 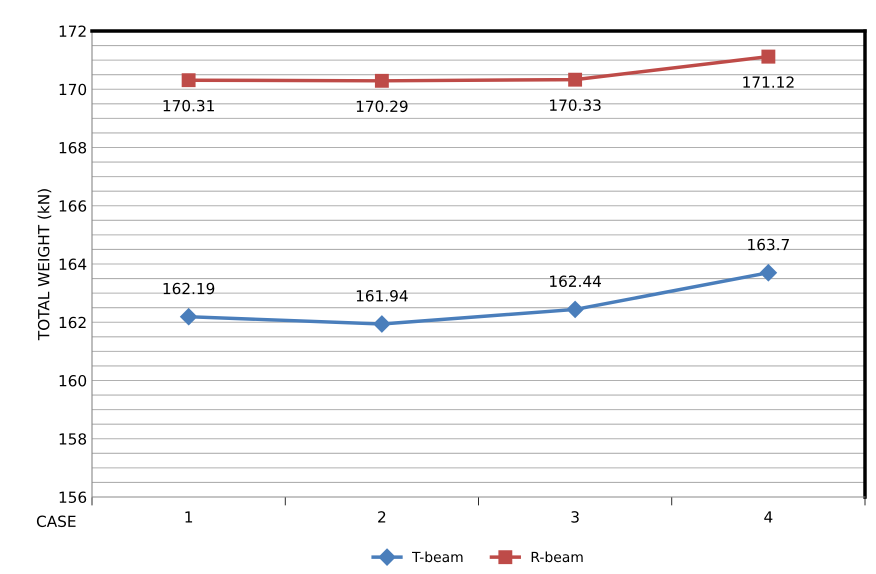 I want to click on data-label: 170.33, so click(x=575, y=105).